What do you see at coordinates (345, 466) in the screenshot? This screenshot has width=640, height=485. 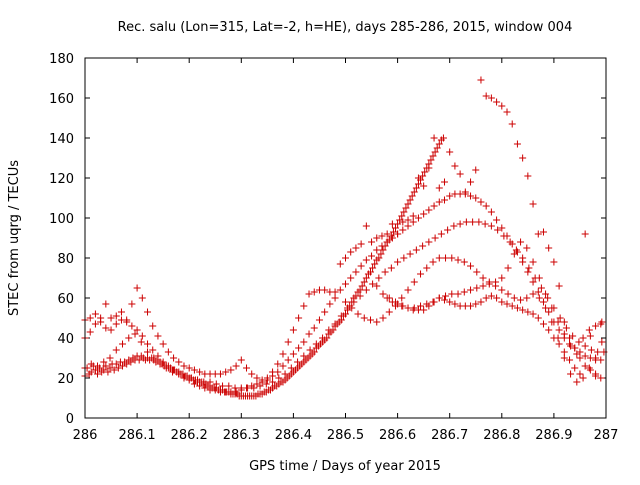 I see `x-axis-label: GPS time / Days of year 2015` at bounding box center [345, 466].